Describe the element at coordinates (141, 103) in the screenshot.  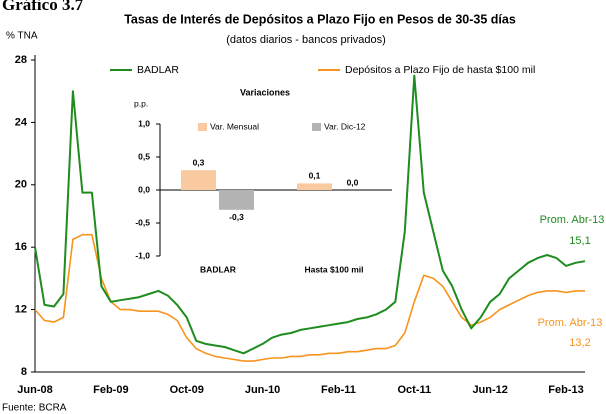
I see `inset-y-label: p.p.` at that location.